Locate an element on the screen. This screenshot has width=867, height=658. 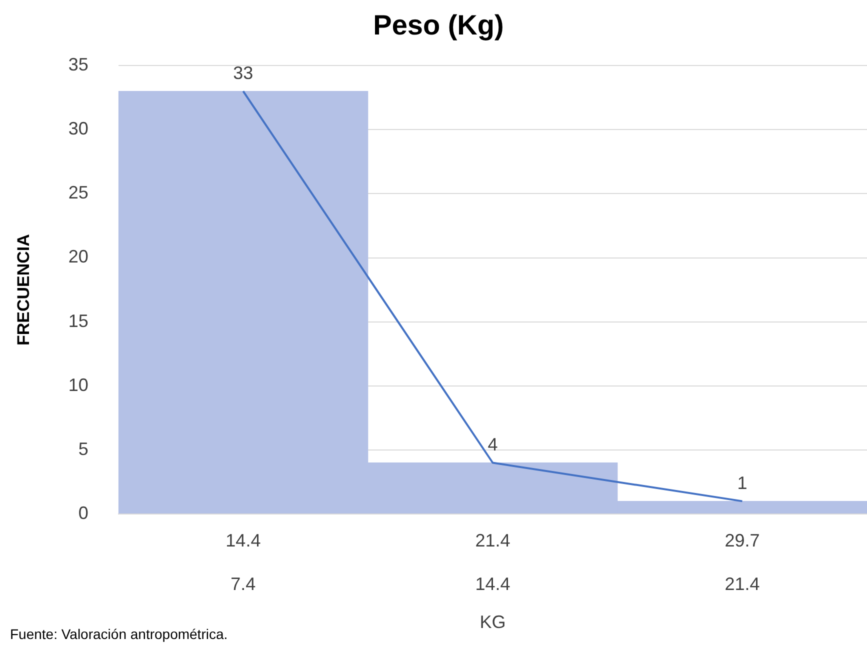
data-label: 4 is located at coordinates (493, 444).